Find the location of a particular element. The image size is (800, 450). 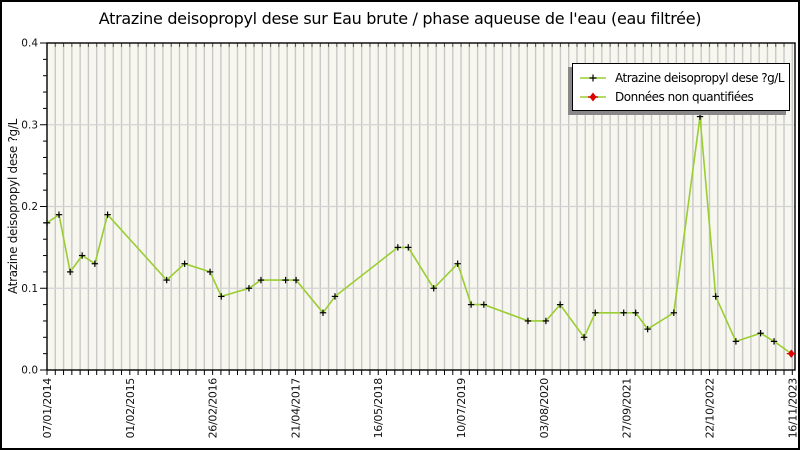

y-axis-ticks is located at coordinates (43, 206).